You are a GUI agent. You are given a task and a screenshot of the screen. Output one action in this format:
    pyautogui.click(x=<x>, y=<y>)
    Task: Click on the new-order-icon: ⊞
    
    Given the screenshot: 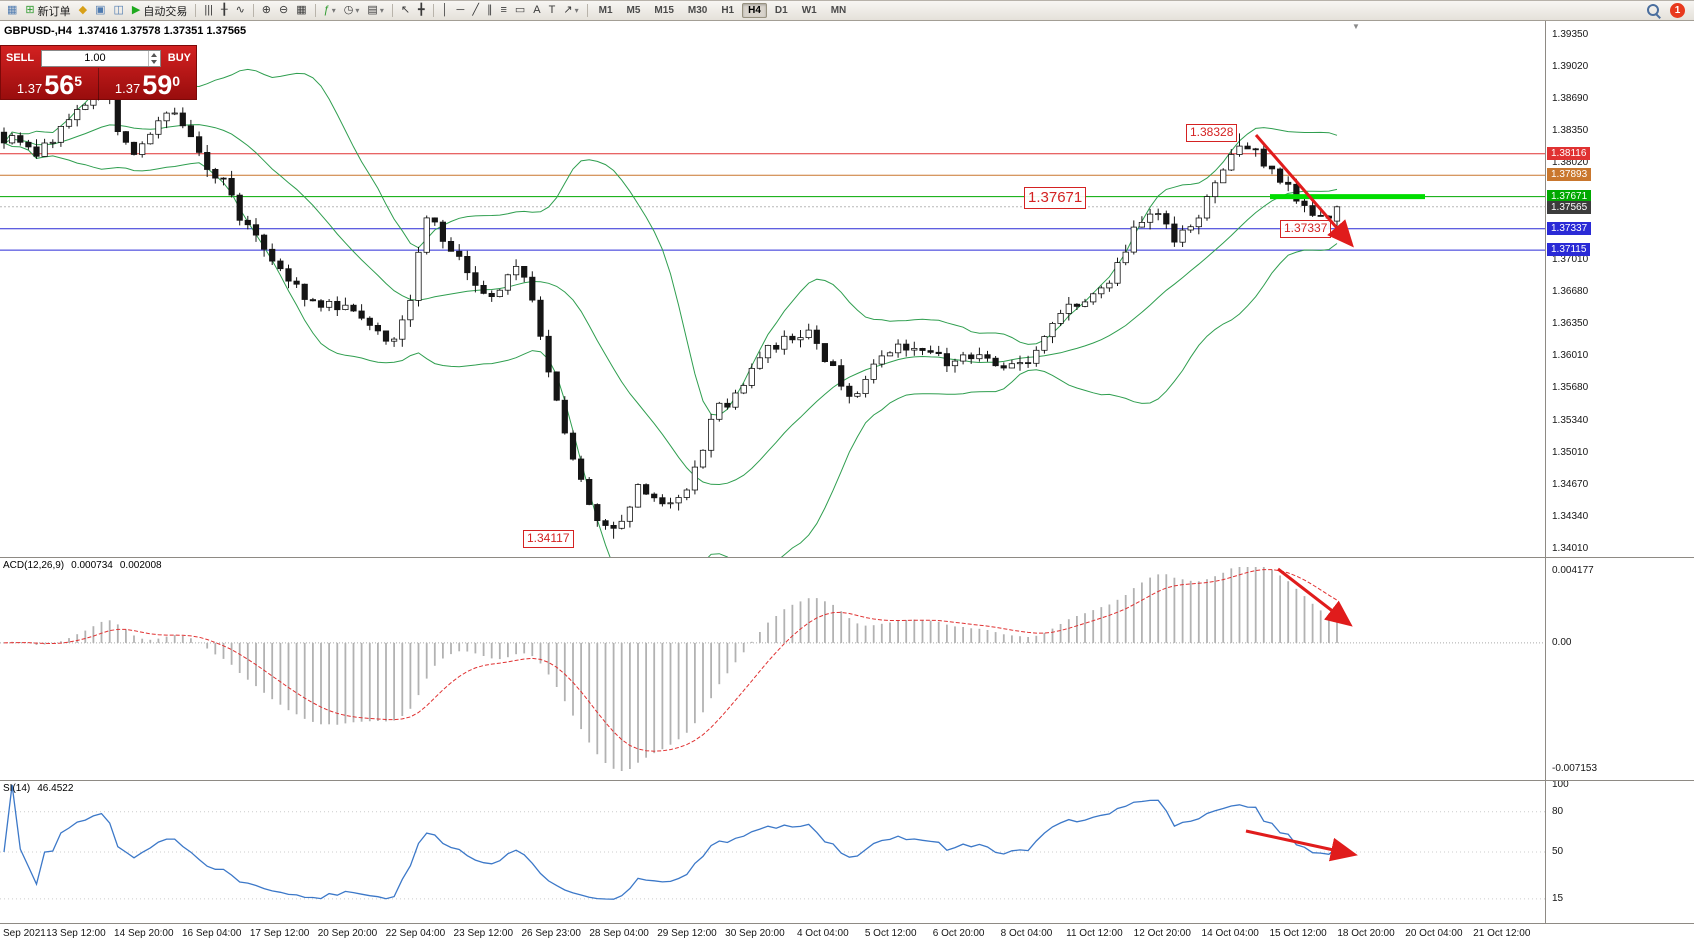 What is the action you would take?
    pyautogui.click(x=30, y=10)
    